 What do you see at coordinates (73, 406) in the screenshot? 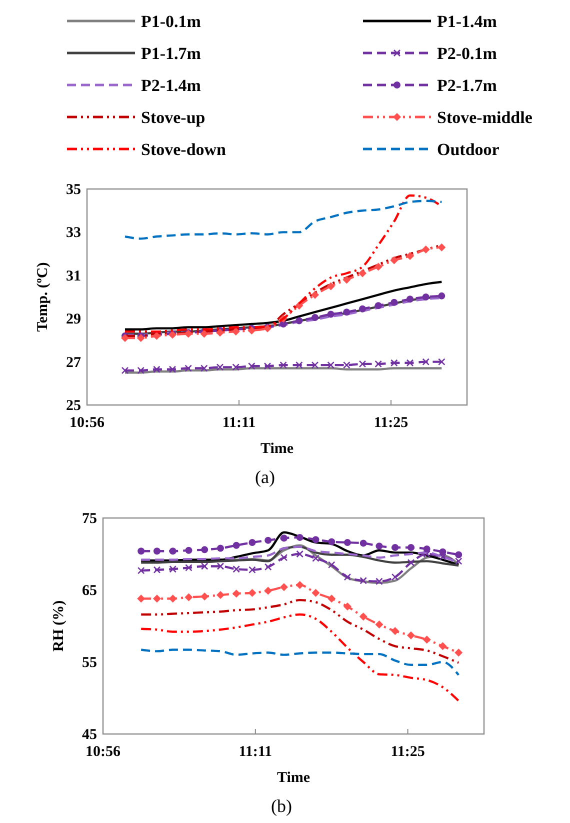
I see `y-tick-label: 25` at bounding box center [73, 406].